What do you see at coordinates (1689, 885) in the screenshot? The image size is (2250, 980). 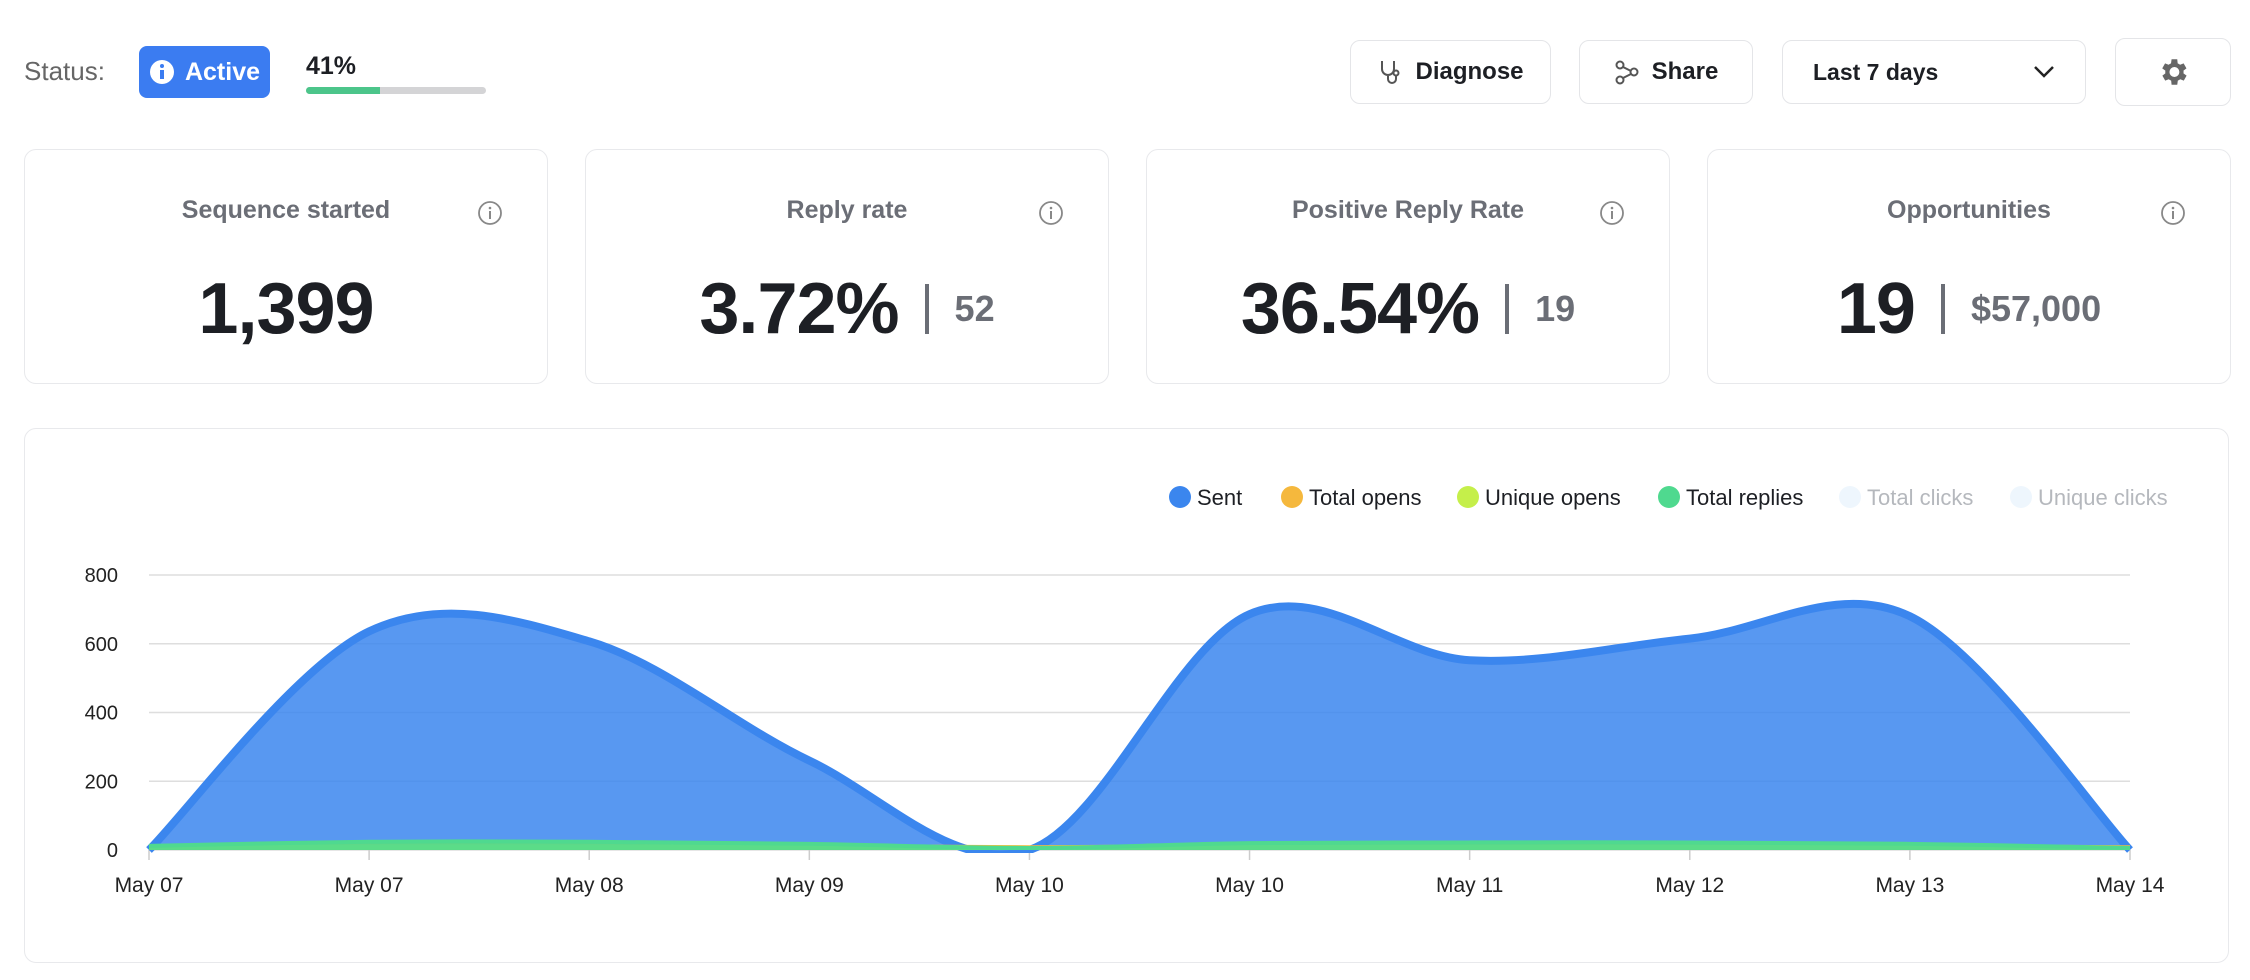 I see `x-tick-label: May 12` at bounding box center [1689, 885].